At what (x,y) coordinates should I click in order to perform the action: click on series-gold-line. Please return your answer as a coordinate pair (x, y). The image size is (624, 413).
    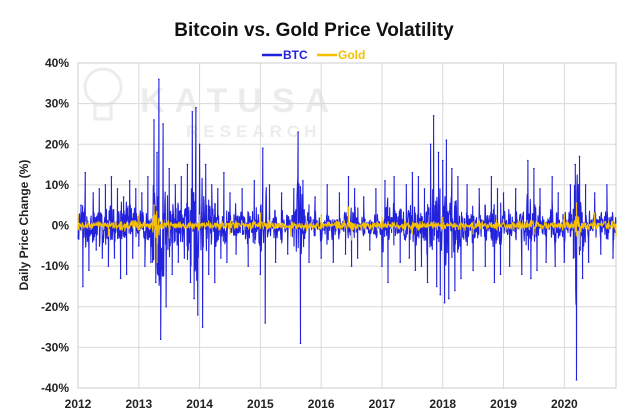
    Looking at the image, I should click on (347, 232).